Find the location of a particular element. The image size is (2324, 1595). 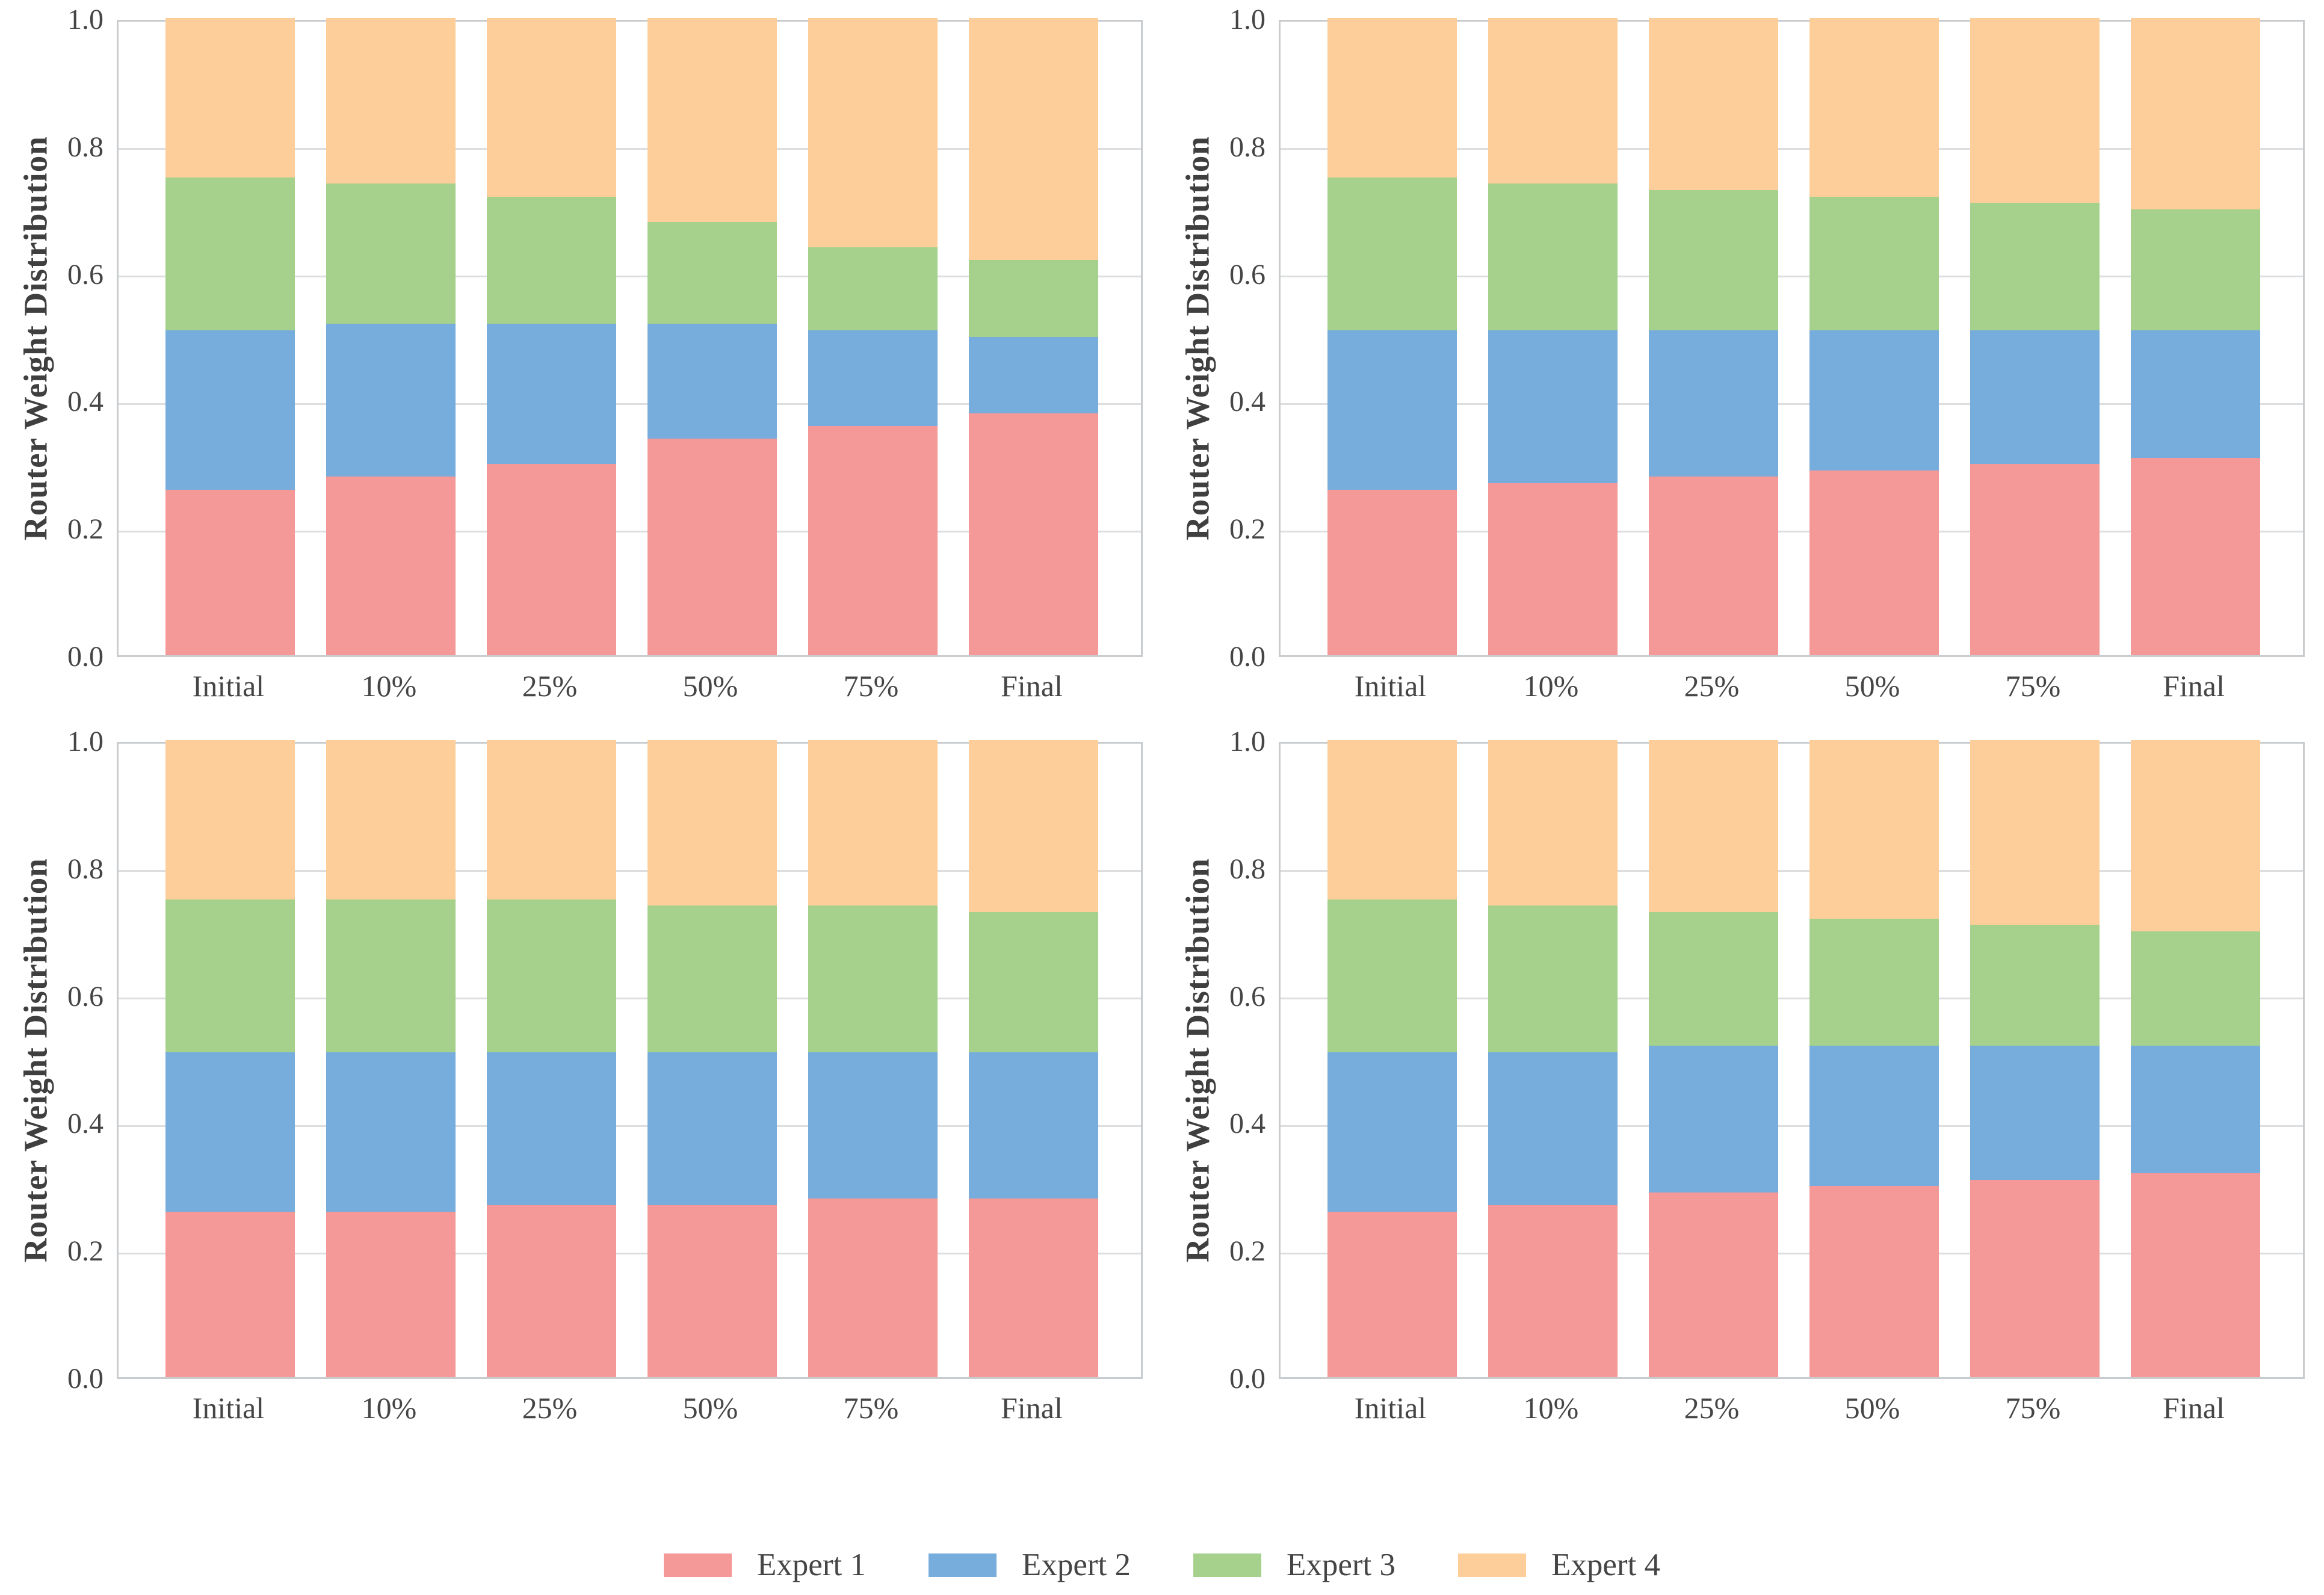

legend-item-expert-3: Expert 3 is located at coordinates (1294, 1565).